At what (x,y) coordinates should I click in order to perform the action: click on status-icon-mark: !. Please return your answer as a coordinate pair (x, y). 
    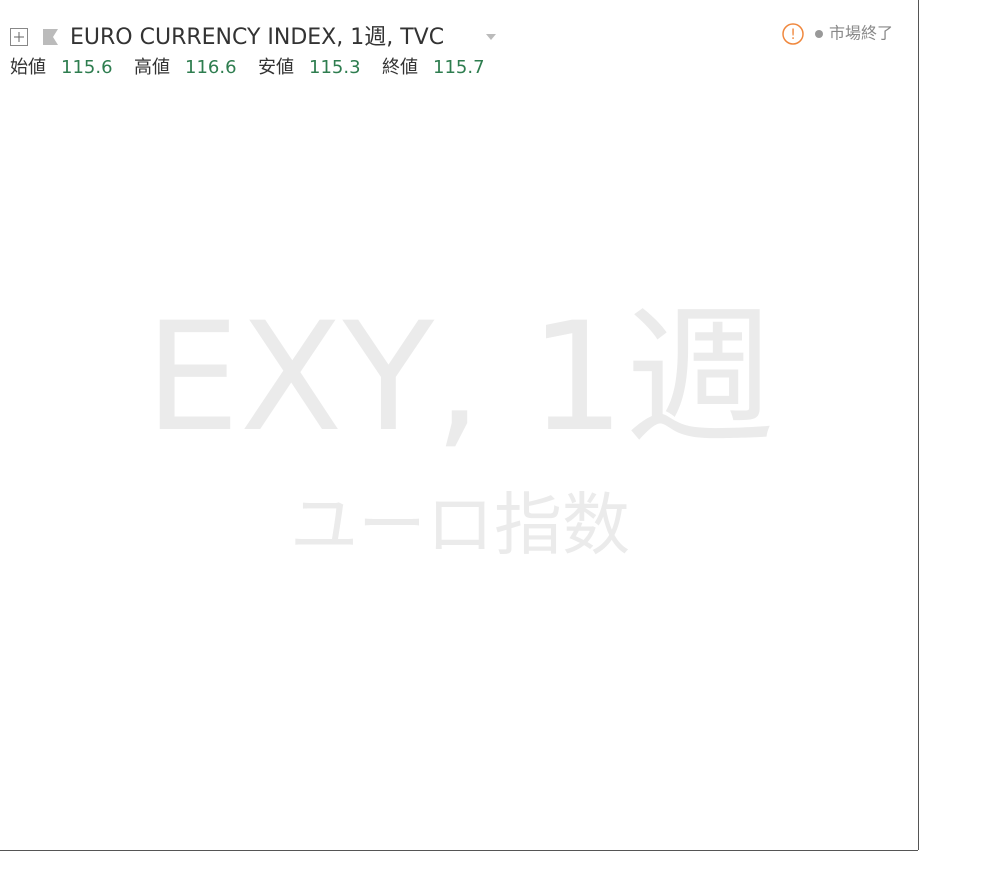
    Looking at the image, I should click on (793, 35).